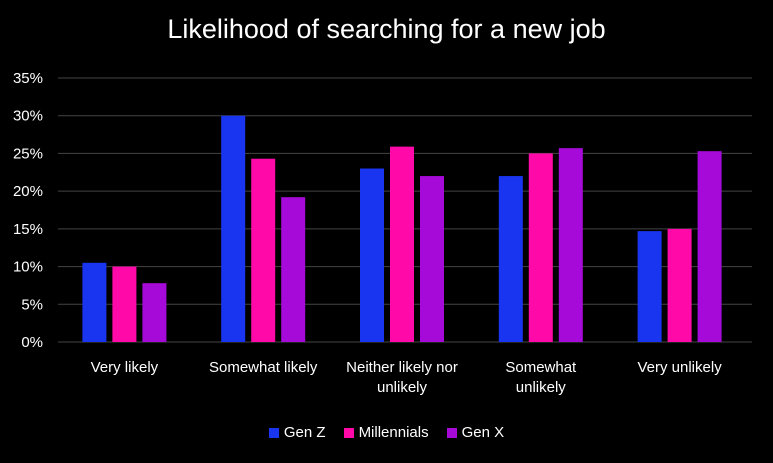  I want to click on x-category-label: Very unlikely, so click(679, 367).